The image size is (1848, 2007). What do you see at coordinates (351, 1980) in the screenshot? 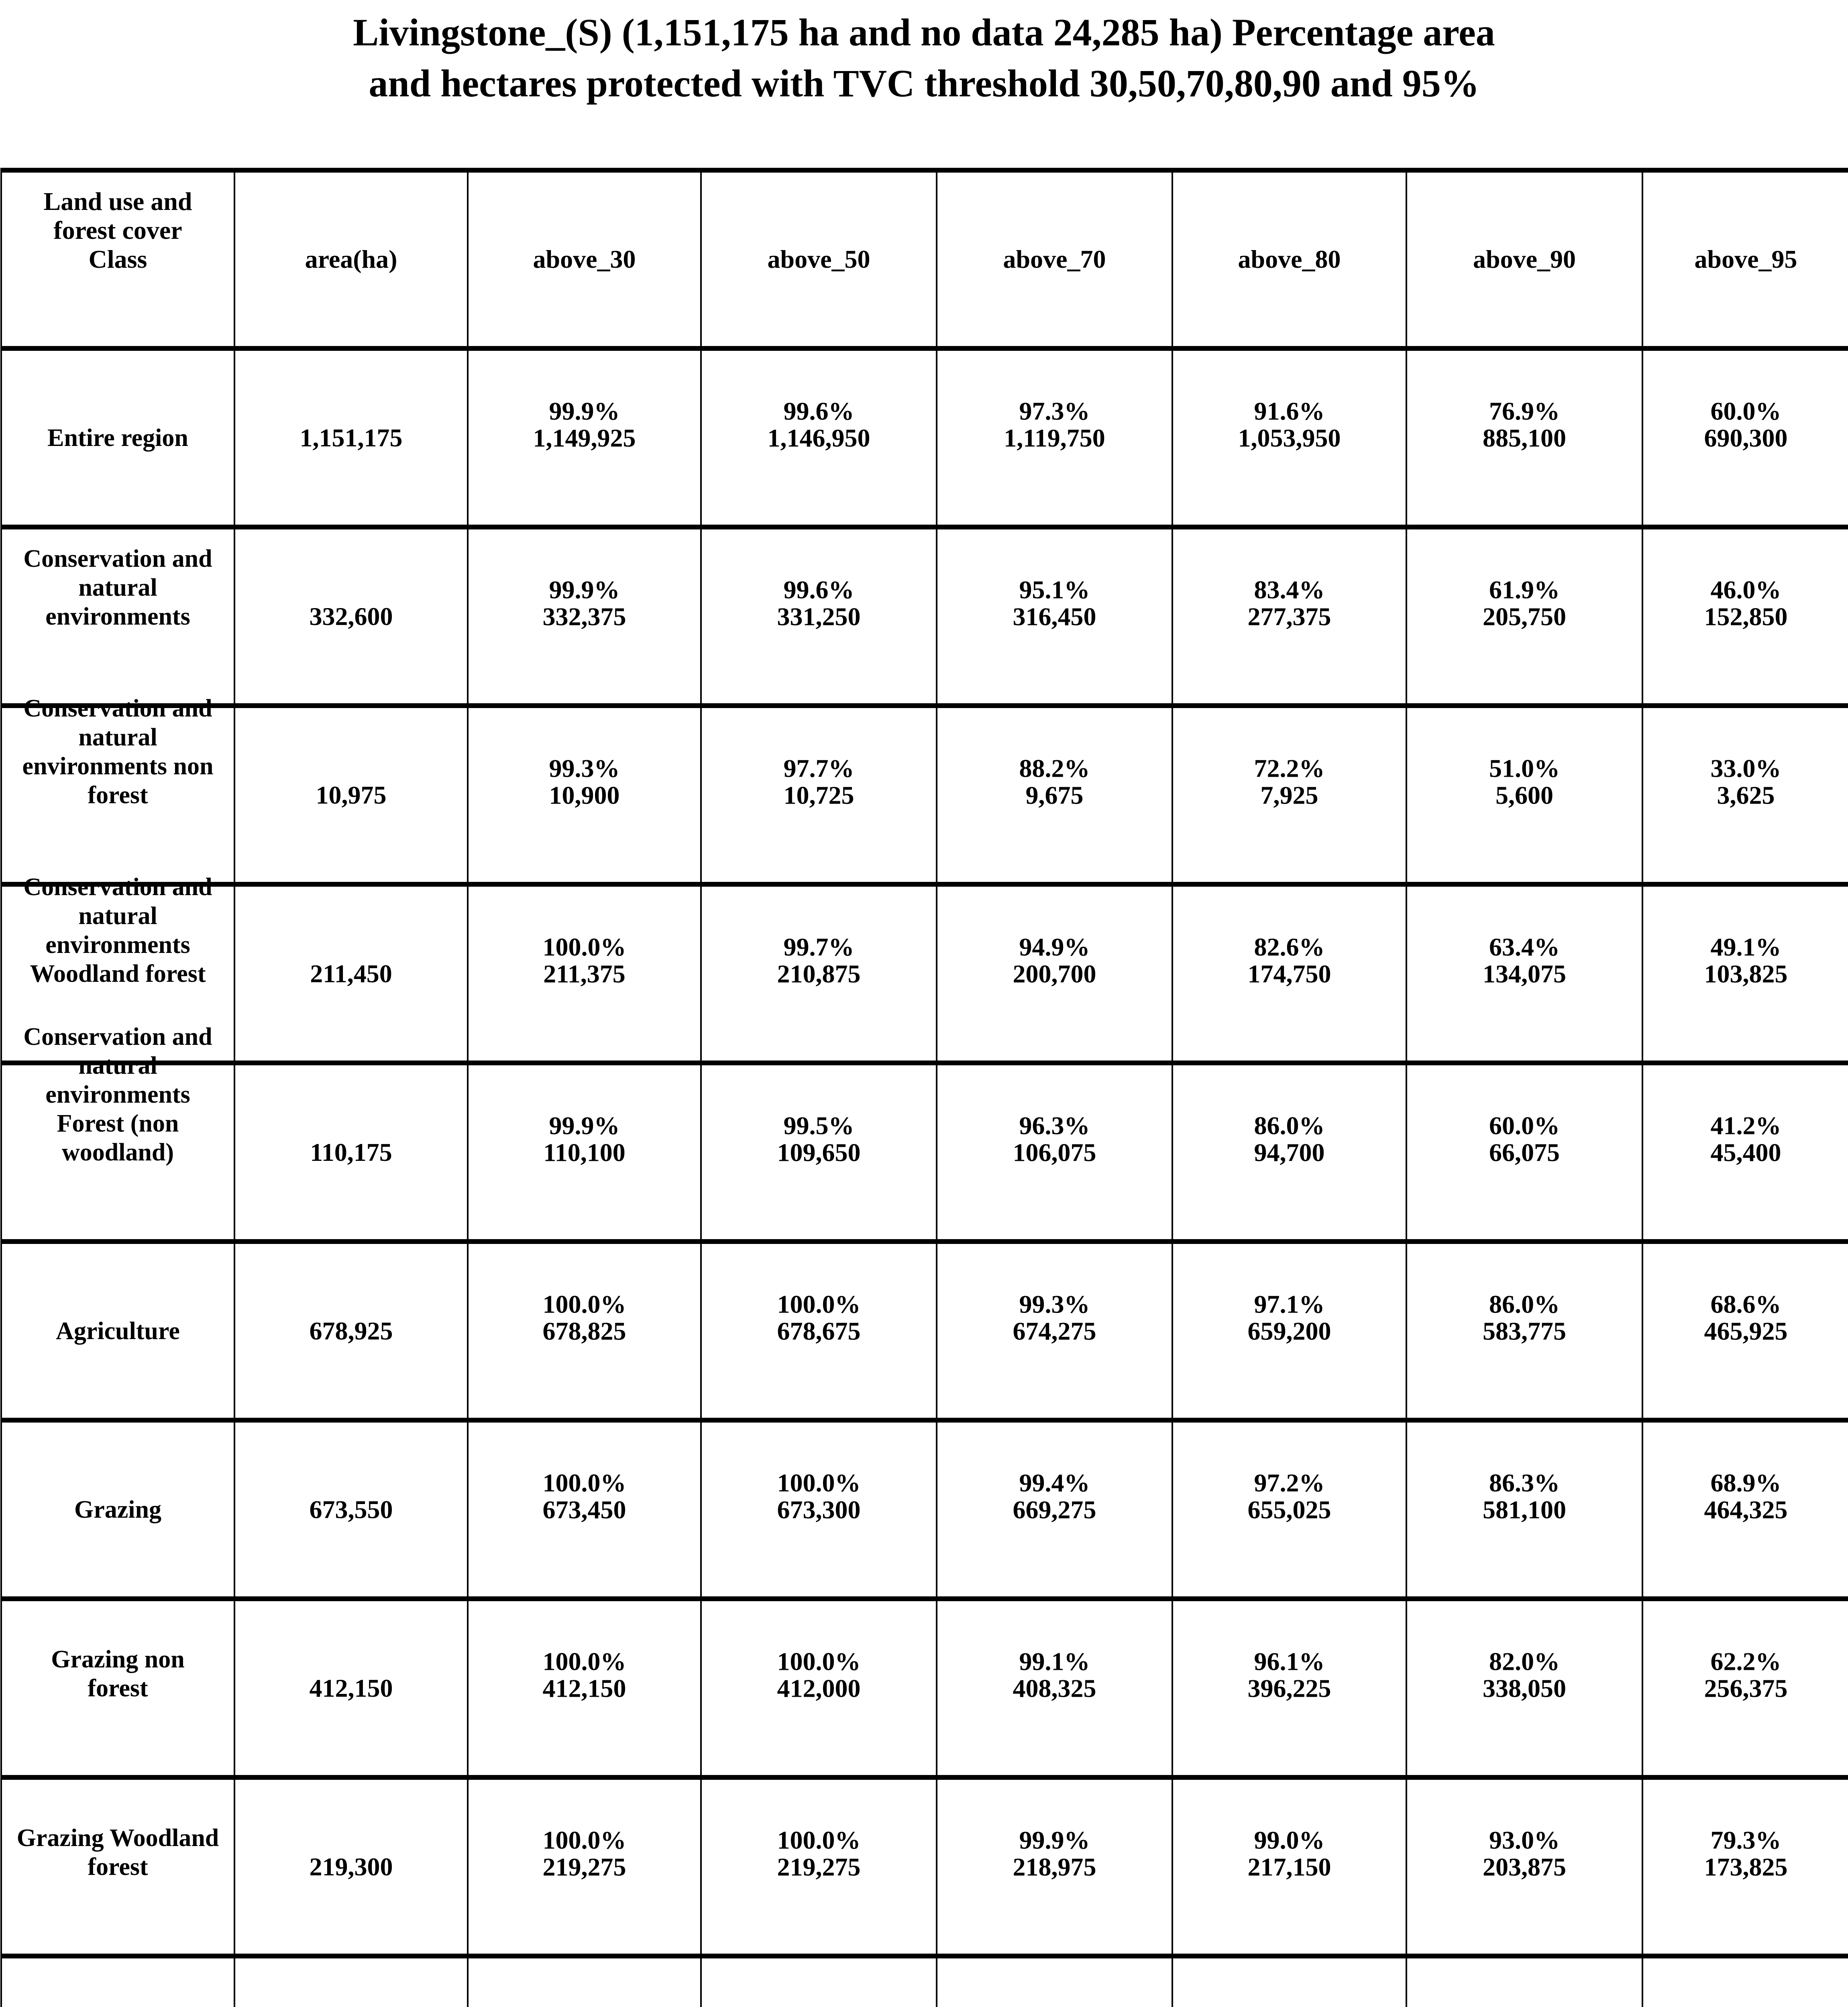
I see `area-cell: 42,100` at bounding box center [351, 1980].